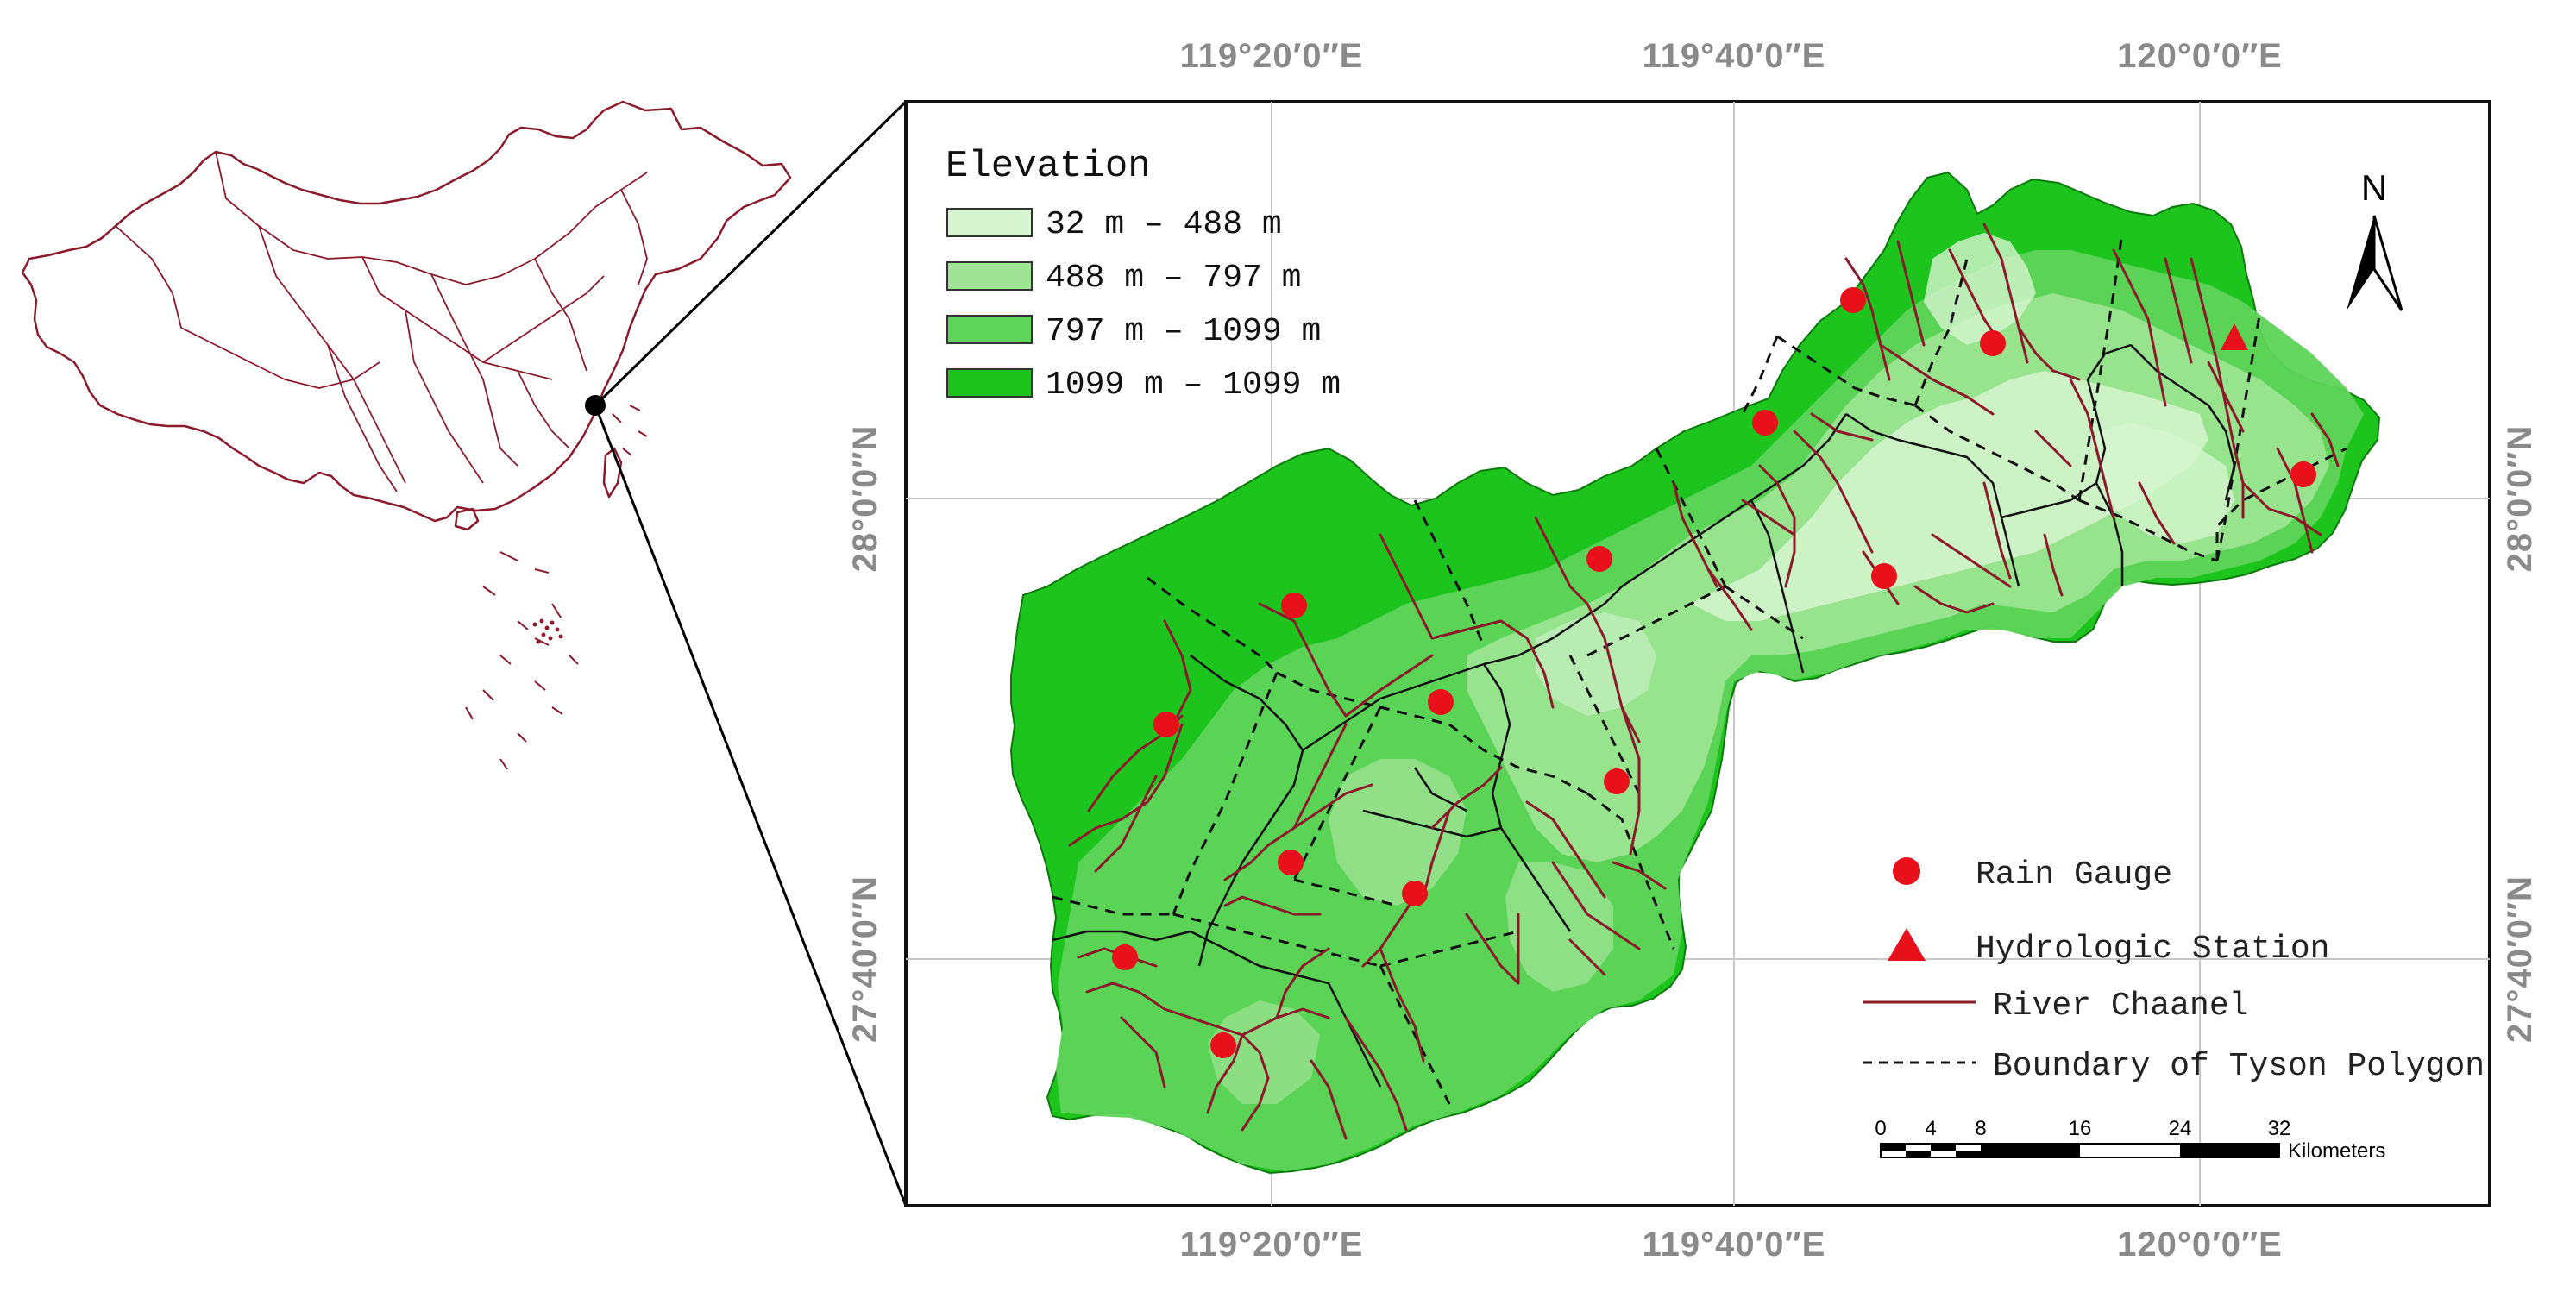 The image size is (2576, 1292). What do you see at coordinates (1734, 1245) in the screenshot?
I see `coord-bottom-2: 119°40′0″E` at bounding box center [1734, 1245].